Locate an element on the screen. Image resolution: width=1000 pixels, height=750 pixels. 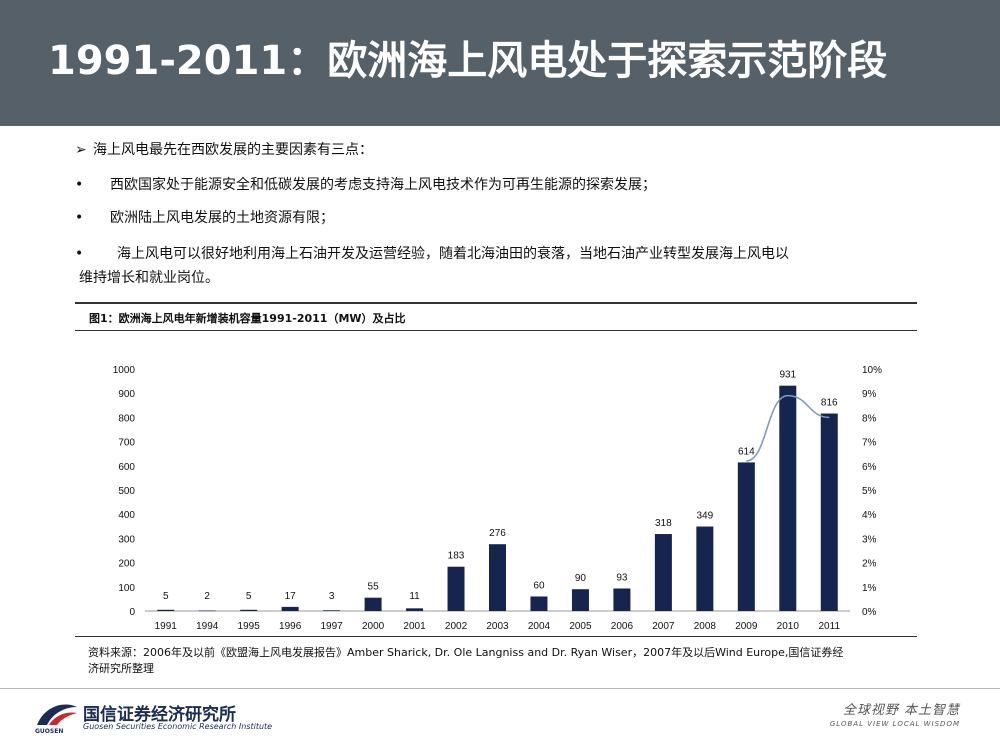
bullet-item: • 欧洲陆上风电发展的土地资源有限； is located at coordinates (204, 218).